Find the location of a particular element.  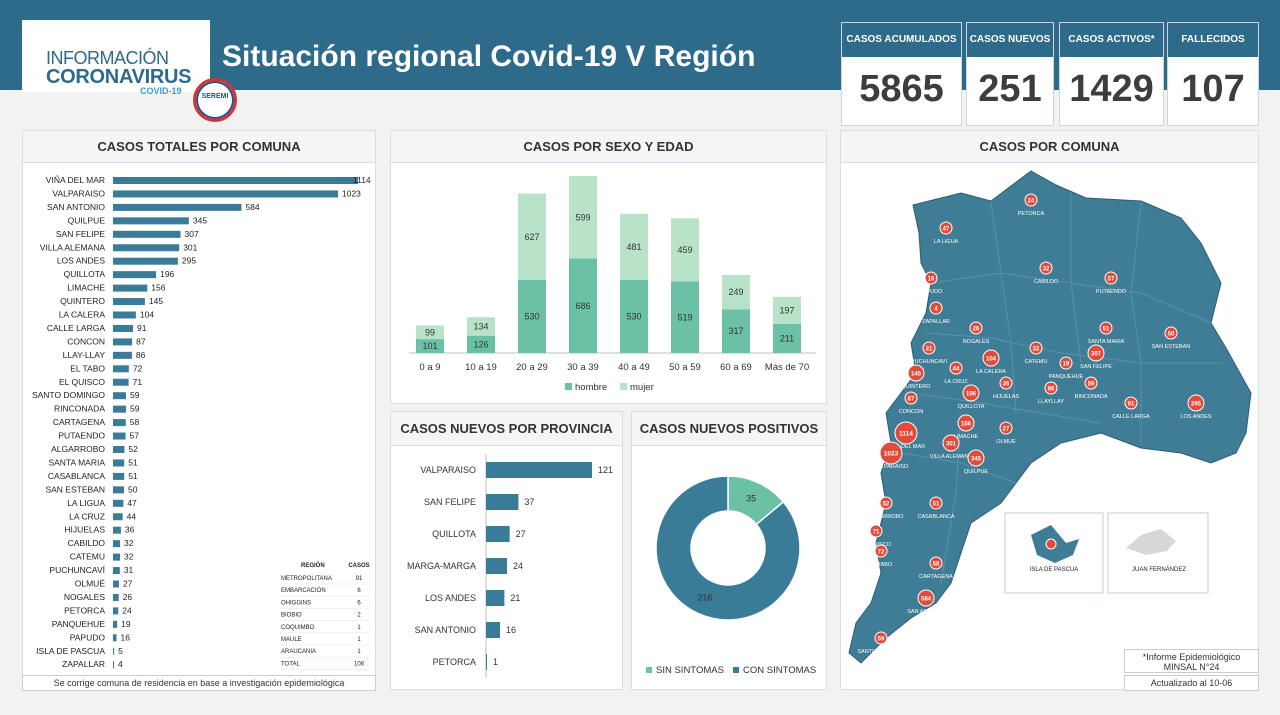

legend-sin-sintomas-label: SIN SINTOMAS is located at coordinates (690, 670).